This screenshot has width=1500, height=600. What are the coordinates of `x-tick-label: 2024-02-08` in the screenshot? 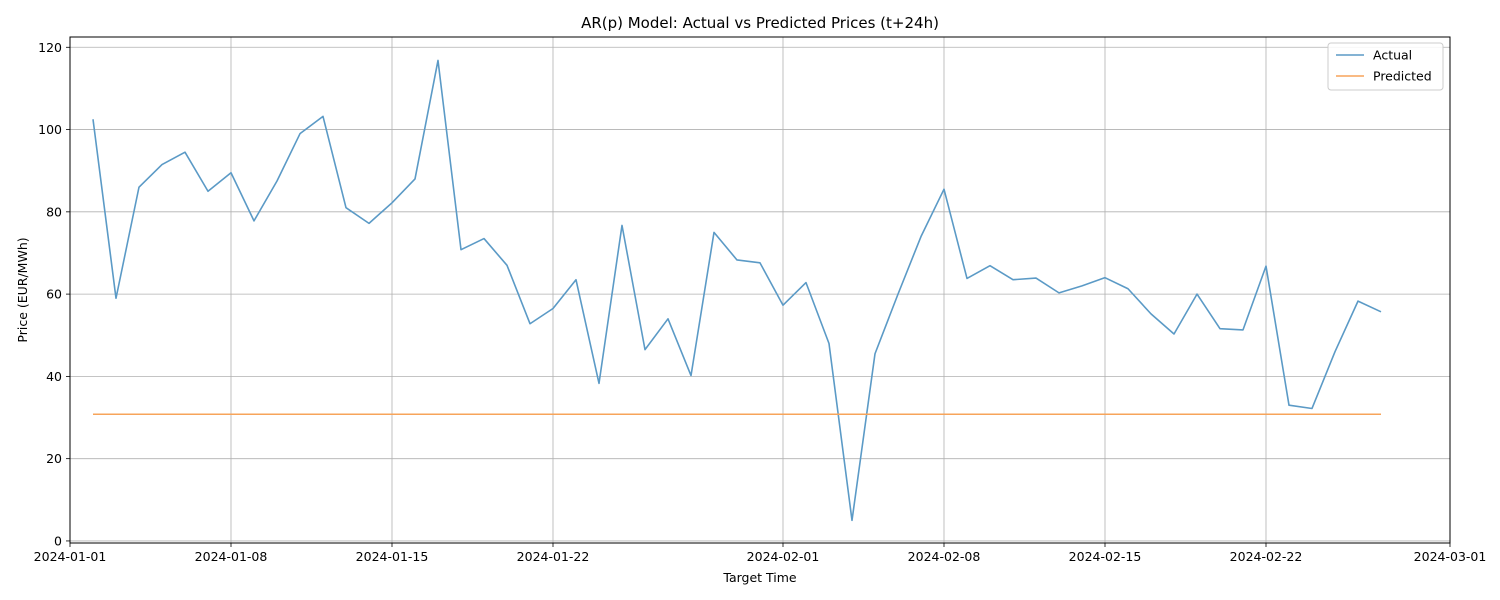 It's located at (944, 556).